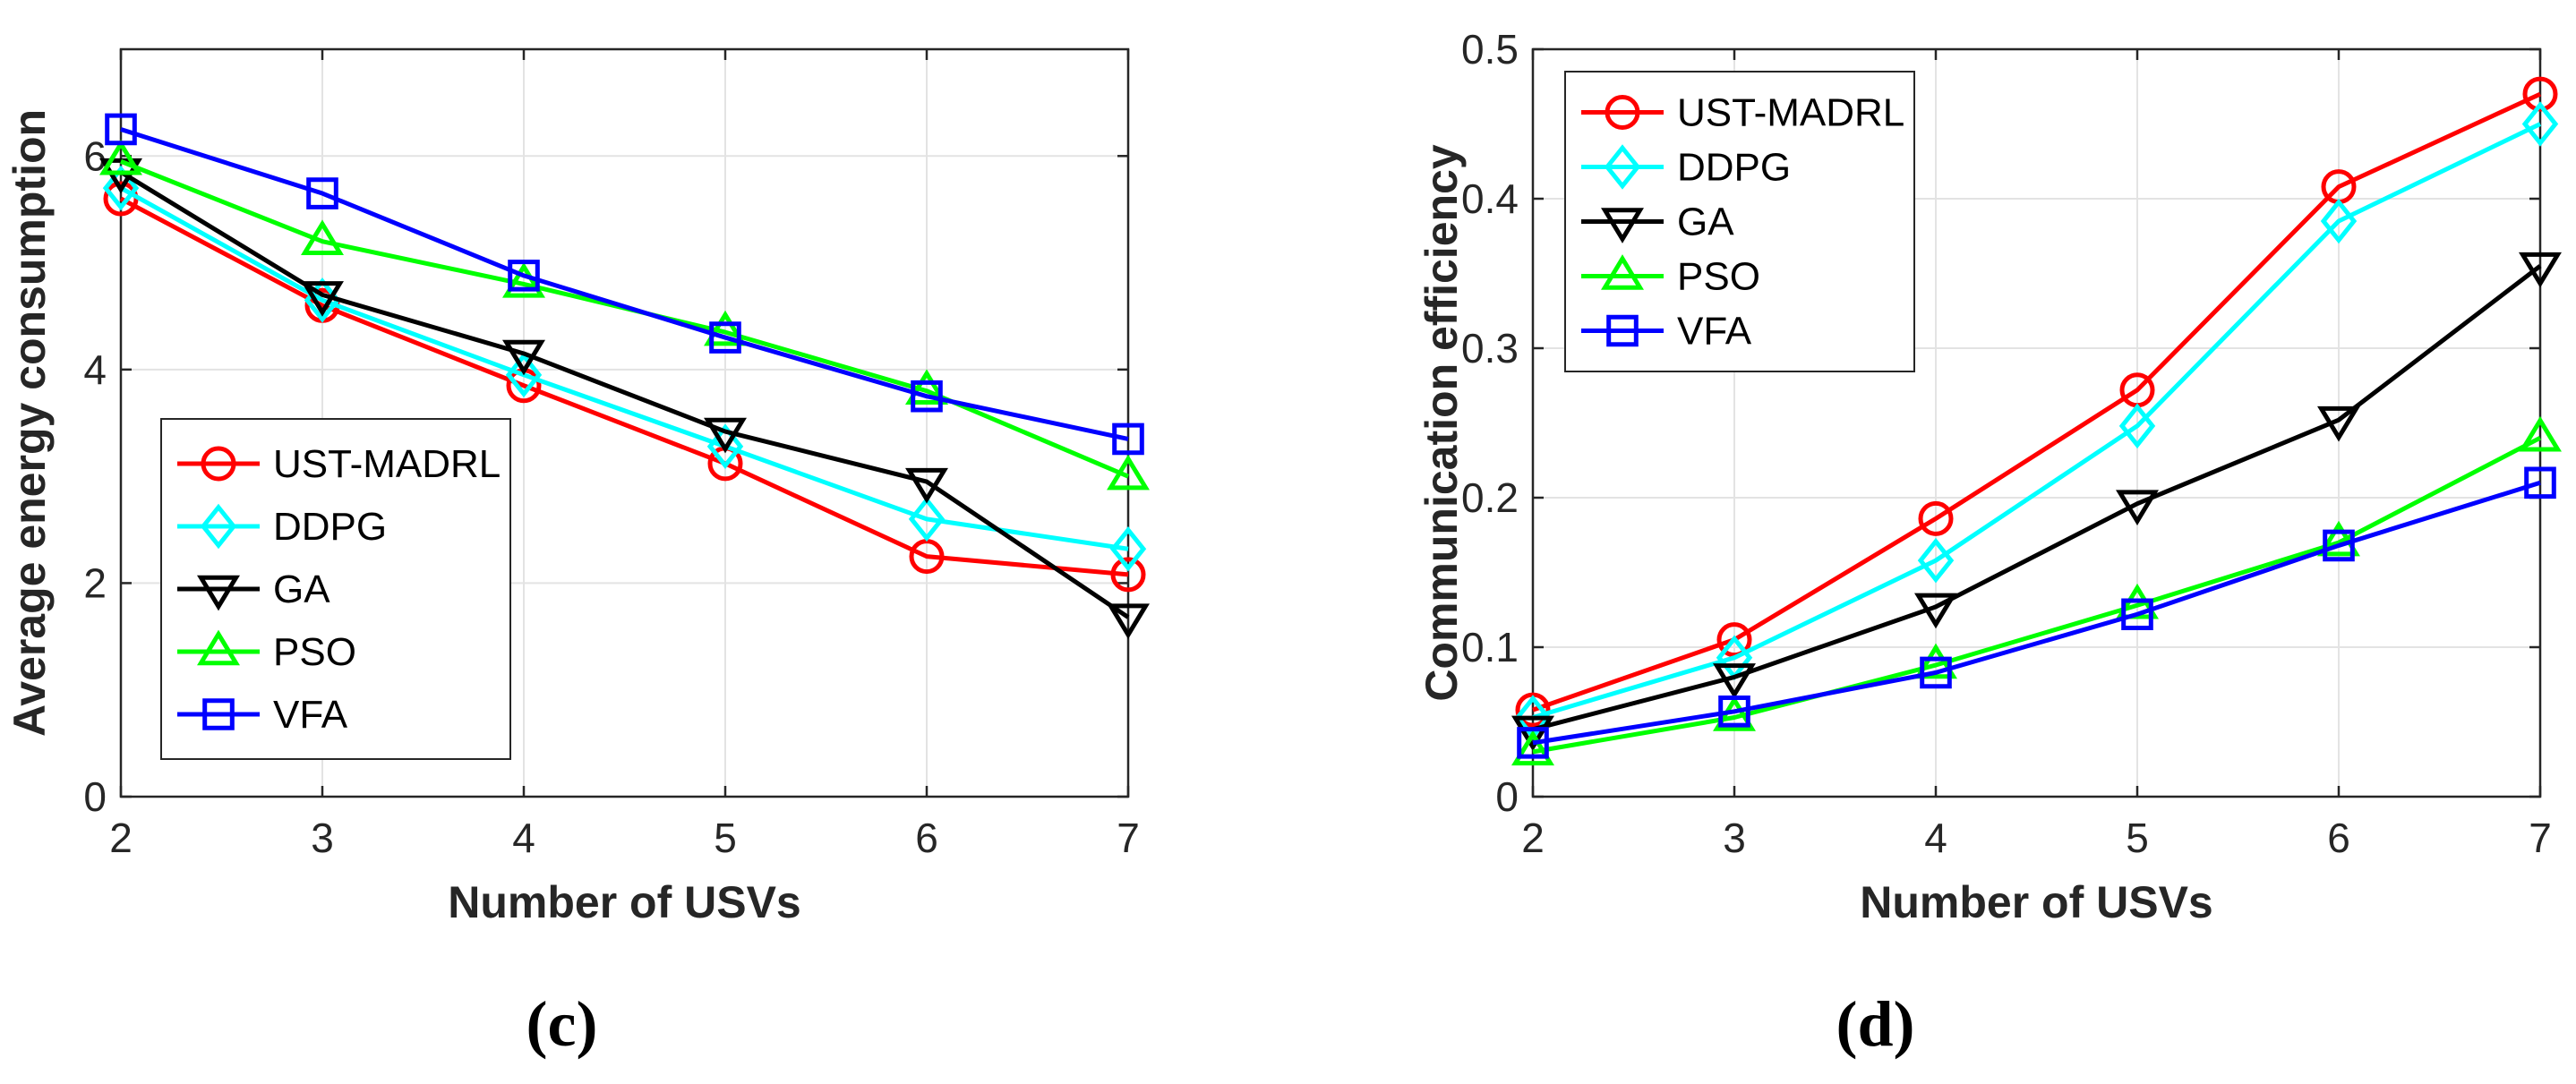 The width and height of the screenshot is (2576, 1084). What do you see at coordinates (624, 902) in the screenshot?
I see `x-axis-label: Number of USVs` at bounding box center [624, 902].